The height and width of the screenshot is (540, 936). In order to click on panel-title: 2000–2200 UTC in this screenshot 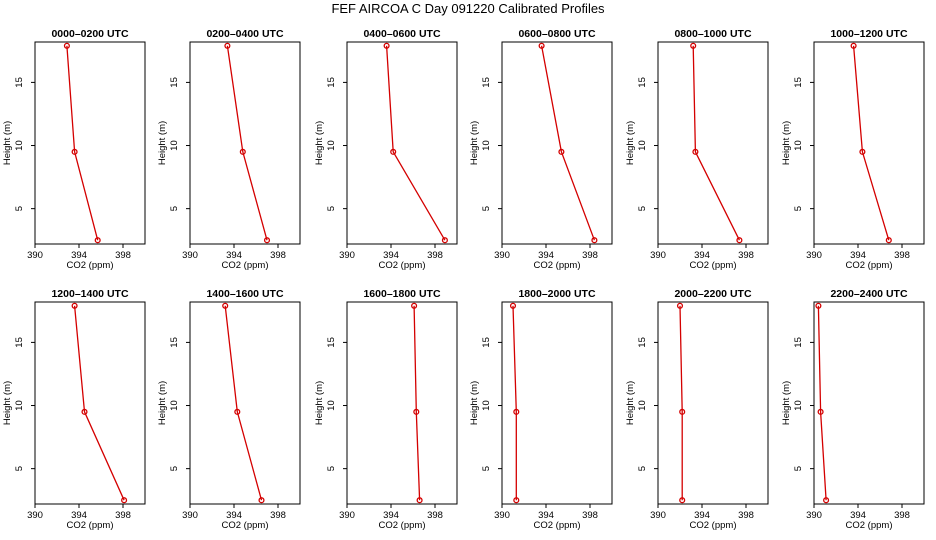, I will do `click(712, 294)`.